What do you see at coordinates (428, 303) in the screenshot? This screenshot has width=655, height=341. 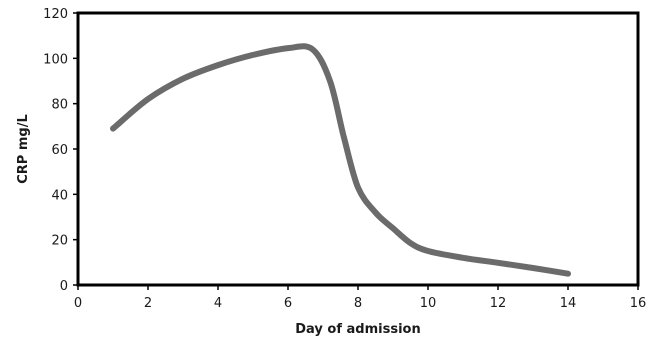 I see `x-tick-label: 10` at bounding box center [428, 303].